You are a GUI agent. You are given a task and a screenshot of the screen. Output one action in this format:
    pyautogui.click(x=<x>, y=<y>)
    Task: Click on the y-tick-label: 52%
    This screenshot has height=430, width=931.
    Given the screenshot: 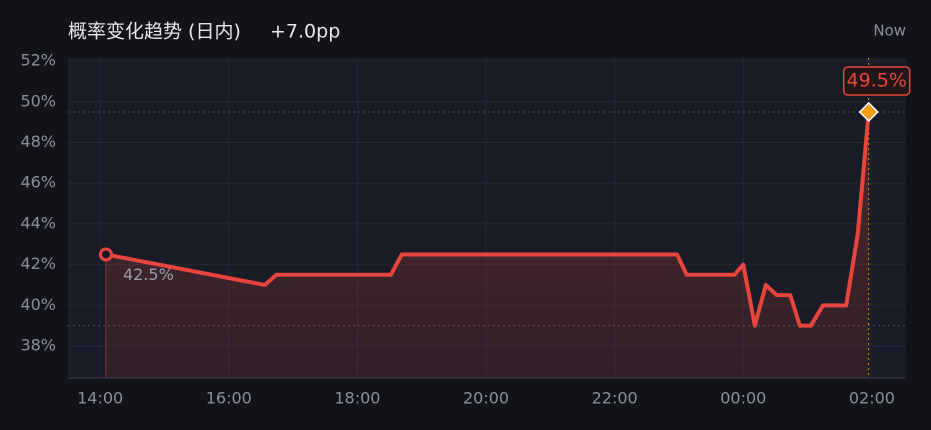 What is the action you would take?
    pyautogui.click(x=38, y=60)
    